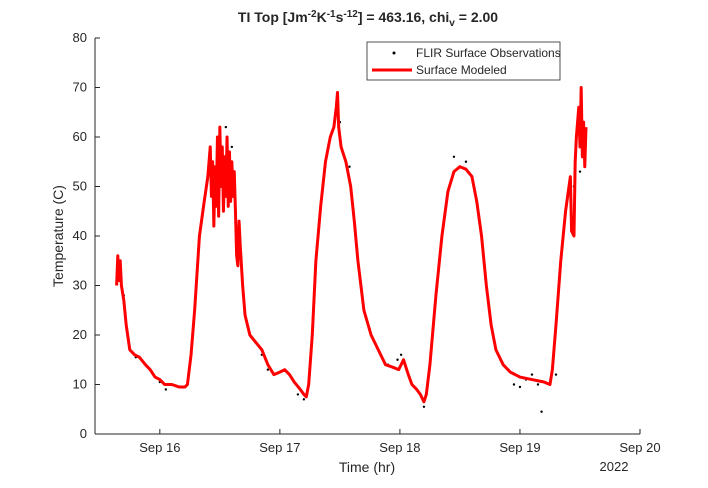 This screenshot has height=488, width=708. I want to click on x-tick-label: Sep 20, so click(639, 447).